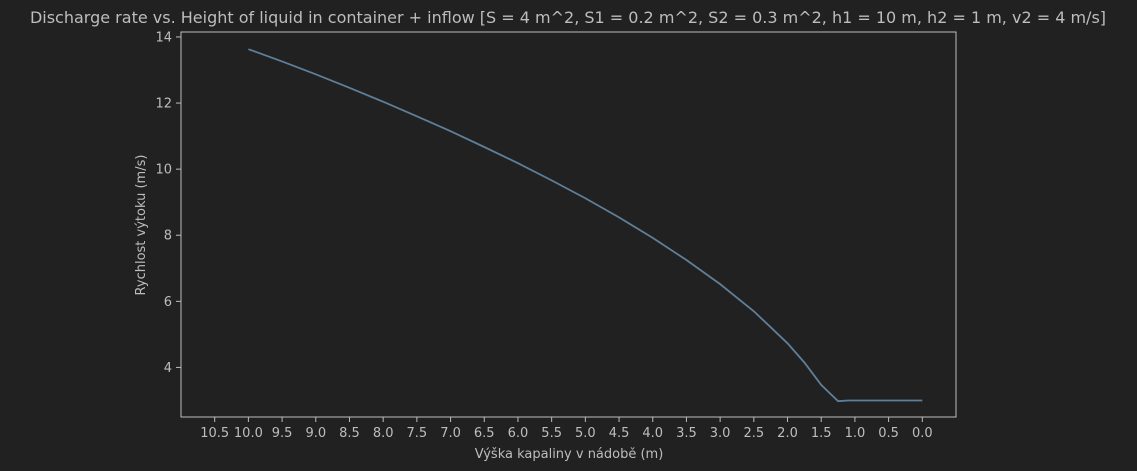 This screenshot has width=1137, height=471. Describe the element at coordinates (214, 433) in the screenshot. I see `x-tick-label: 10.5` at that location.